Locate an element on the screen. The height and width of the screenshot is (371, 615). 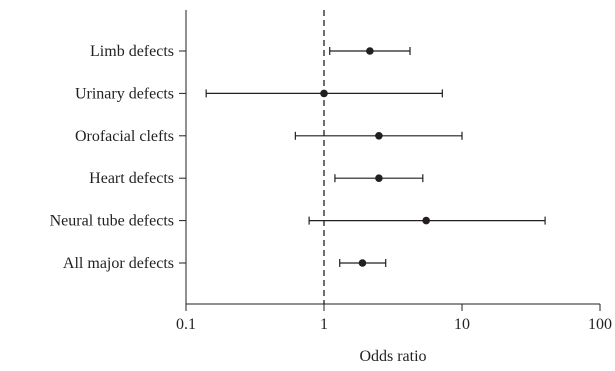
x-tick-label: 1 is located at coordinates (324, 324).